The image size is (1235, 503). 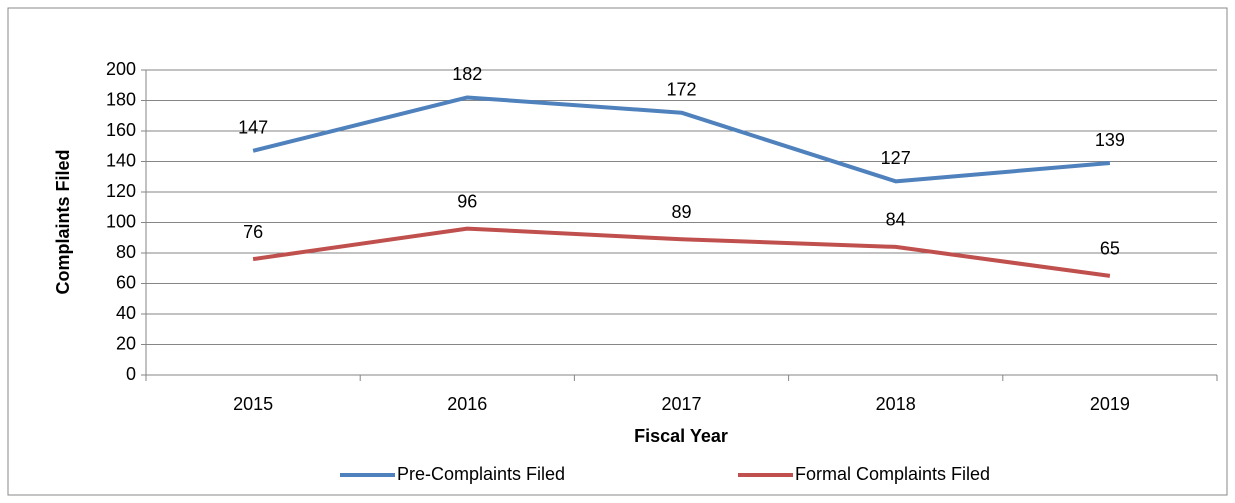 I want to click on x-tick-label: 2016, so click(x=467, y=404).